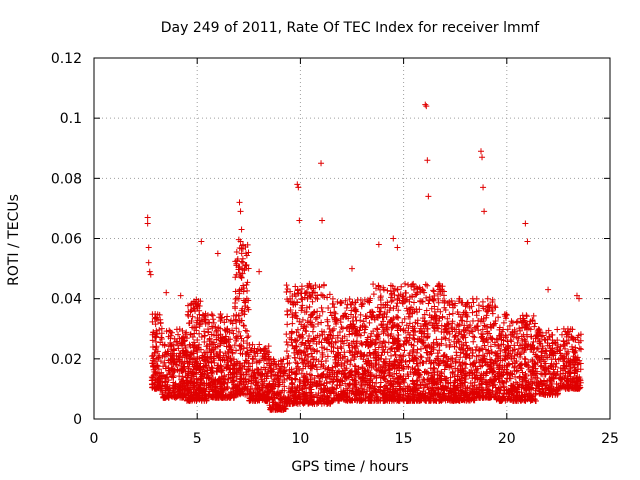  I want to click on x-tick-label: 15, so click(404, 439).